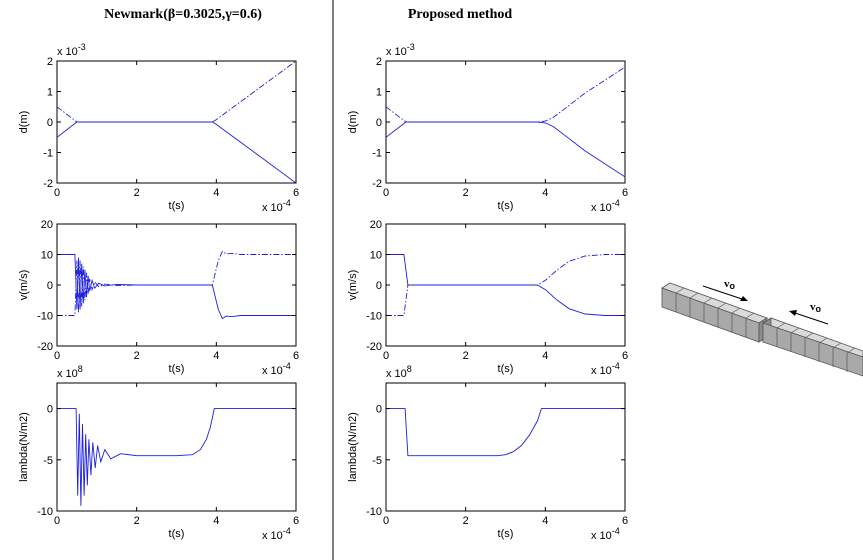 Image resolution: width=863 pixels, height=560 pixels. I want to click on right-velocity-arrow, so click(809, 317).